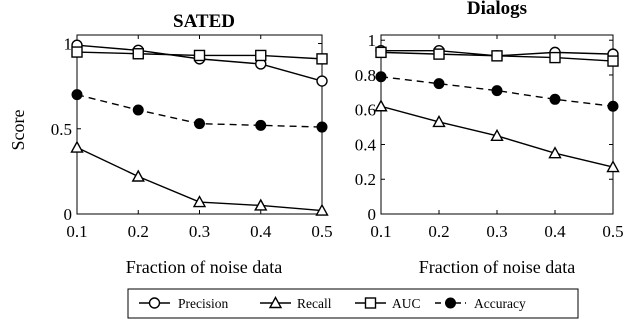 Image resolution: width=627 pixels, height=322 pixels. I want to click on legend-label-auc: AUC, so click(406, 303).